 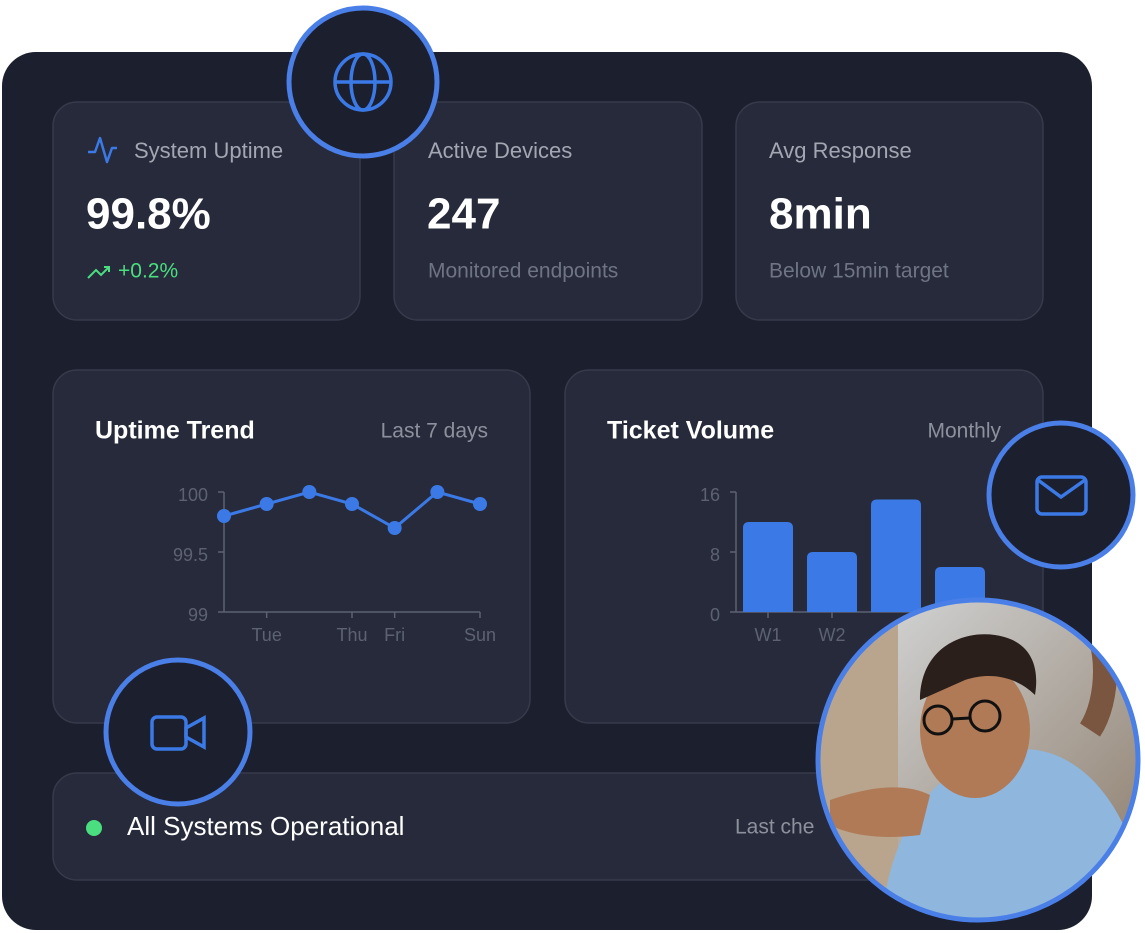 What do you see at coordinates (148, 214) in the screenshot?
I see `stat-value: 99.8%` at bounding box center [148, 214].